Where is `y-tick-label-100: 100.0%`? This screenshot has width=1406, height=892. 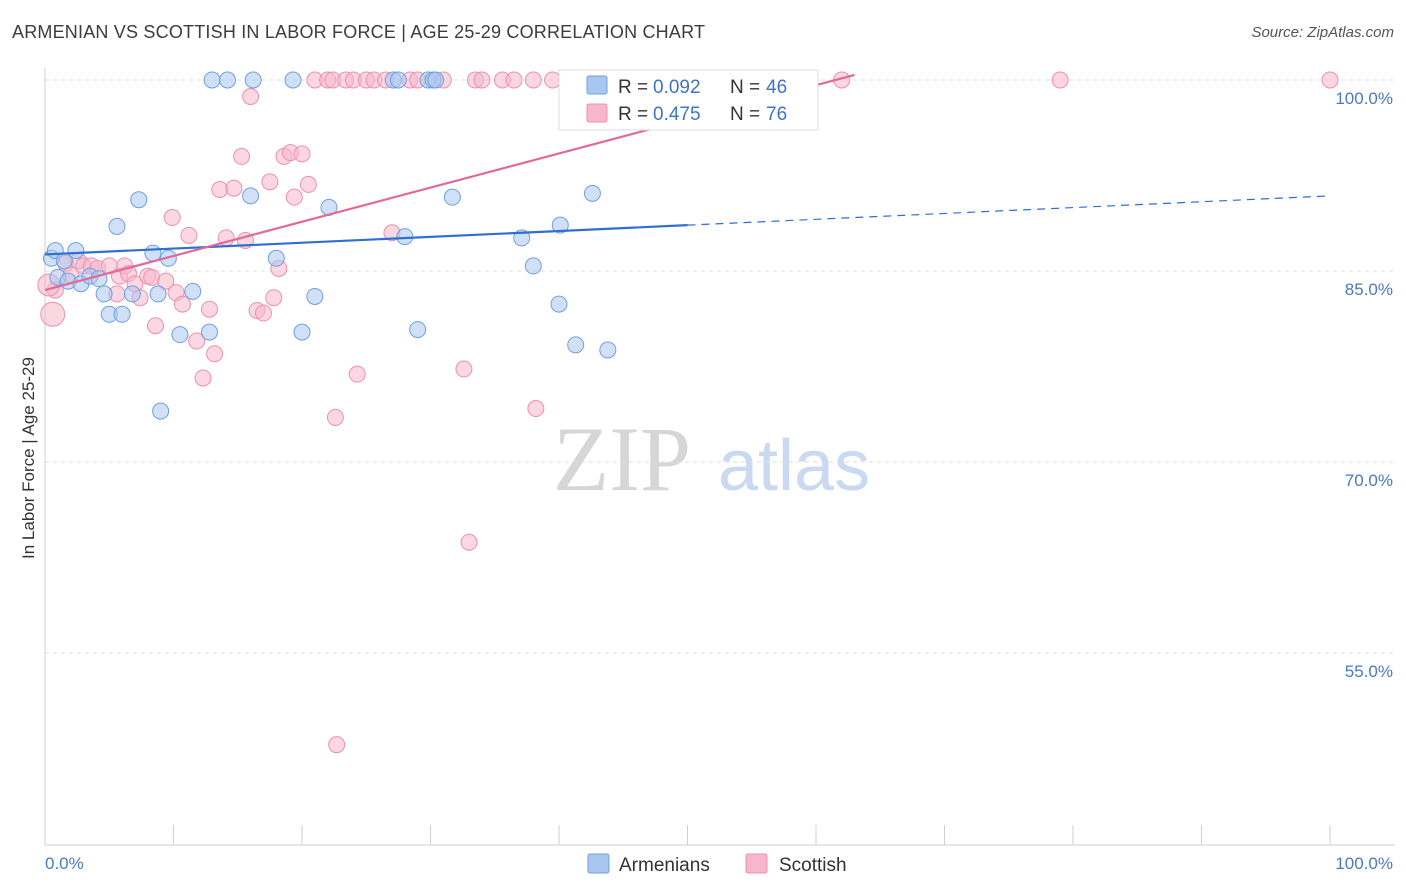
y-tick-label-100: 100.0% is located at coordinates (1364, 98).